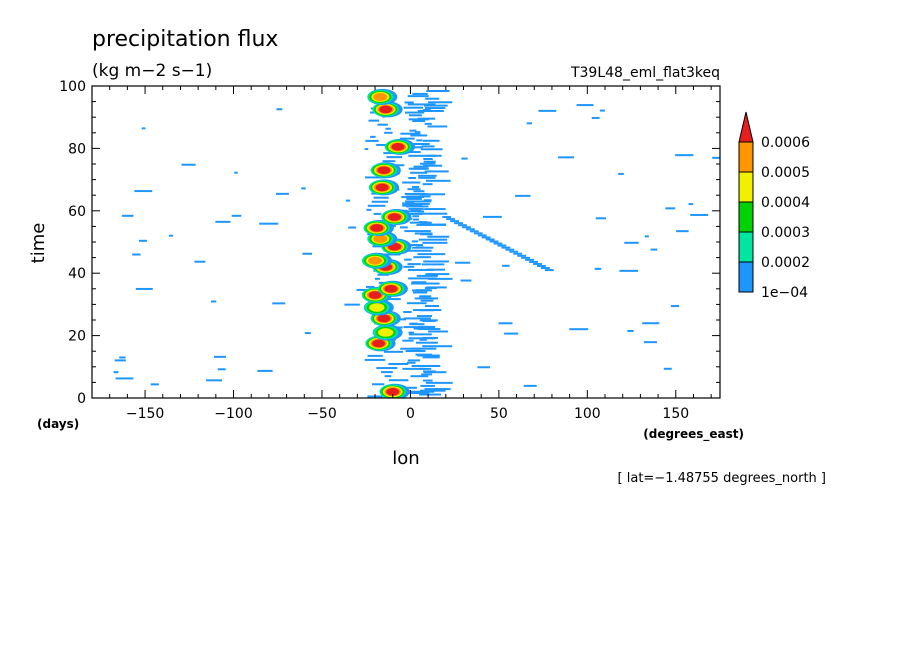 Image resolution: width=904 pixels, height=654 pixels. I want to click on x-axis-units: (degrees_east), so click(693, 434).